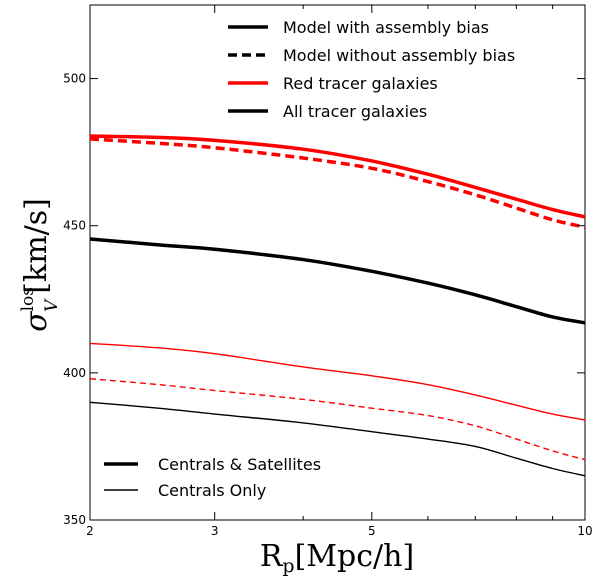 The image size is (601, 578). Describe the element at coordinates (74, 373) in the screenshot. I see `y-tick-label: 400` at that location.